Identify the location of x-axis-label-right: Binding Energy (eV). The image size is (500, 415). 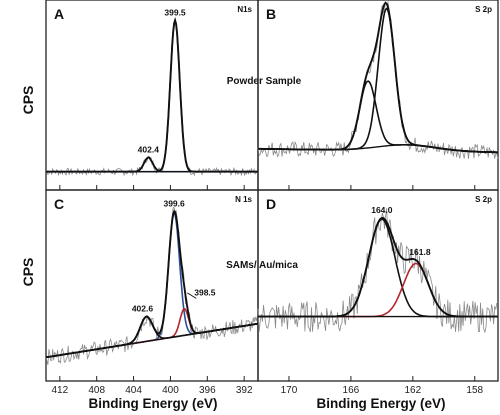
(380, 403).